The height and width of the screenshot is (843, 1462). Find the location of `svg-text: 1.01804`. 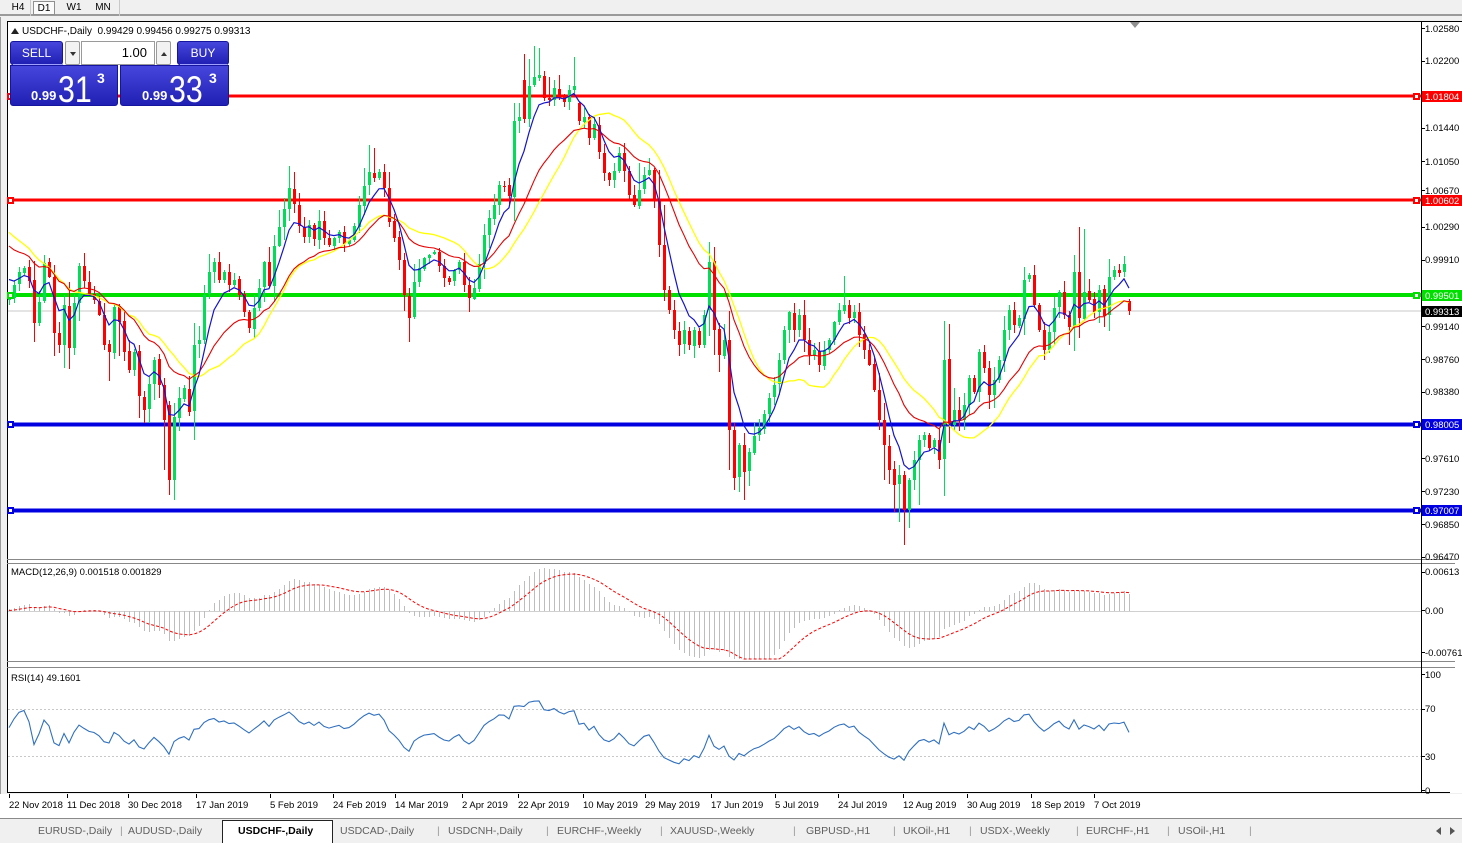

svg-text: 1.01804 is located at coordinates (1442, 97).